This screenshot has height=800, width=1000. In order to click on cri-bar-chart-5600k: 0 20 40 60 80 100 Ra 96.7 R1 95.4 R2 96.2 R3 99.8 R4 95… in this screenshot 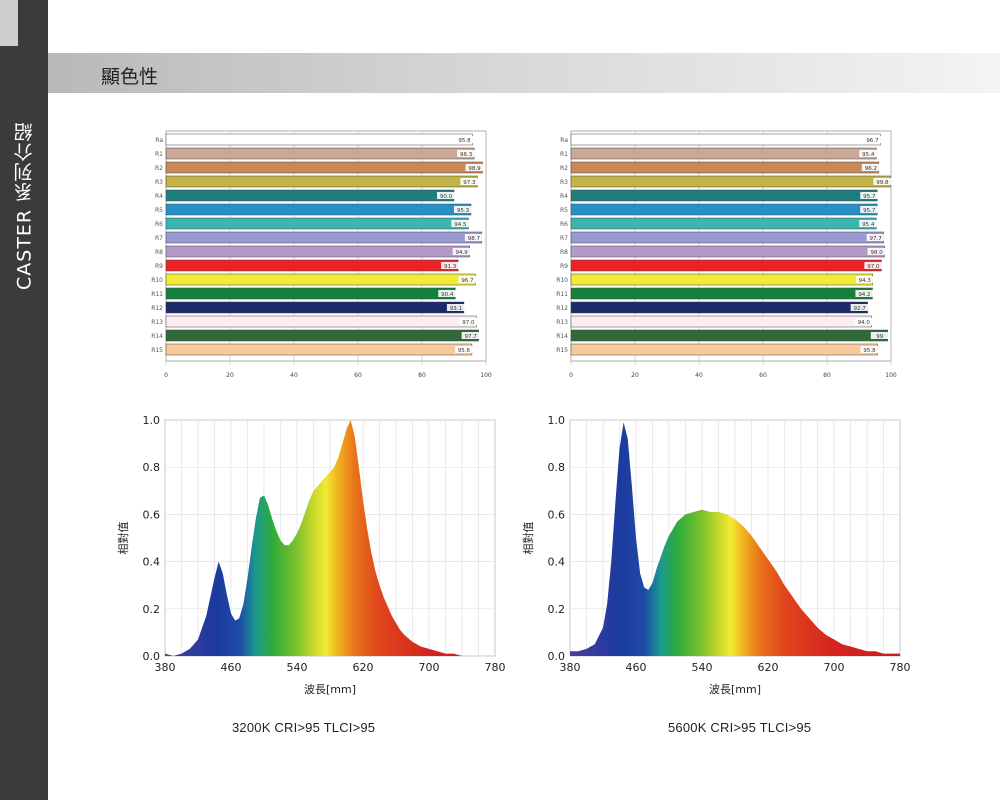, I will do `click(726, 254)`.